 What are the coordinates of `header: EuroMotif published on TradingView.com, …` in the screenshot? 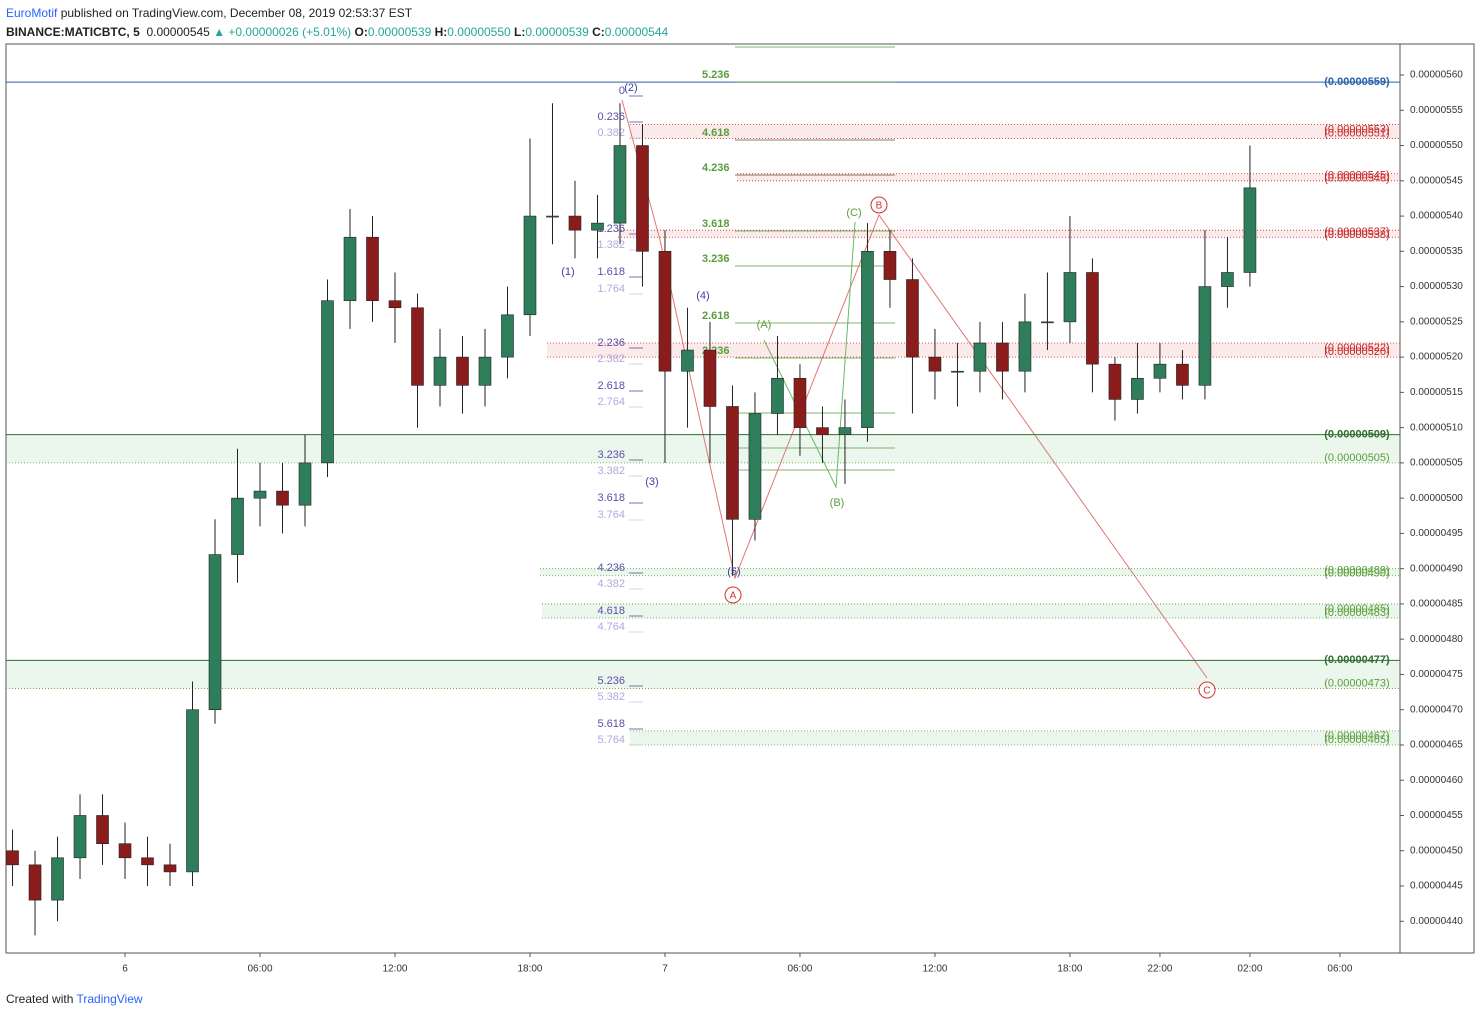 It's located at (337, 23).